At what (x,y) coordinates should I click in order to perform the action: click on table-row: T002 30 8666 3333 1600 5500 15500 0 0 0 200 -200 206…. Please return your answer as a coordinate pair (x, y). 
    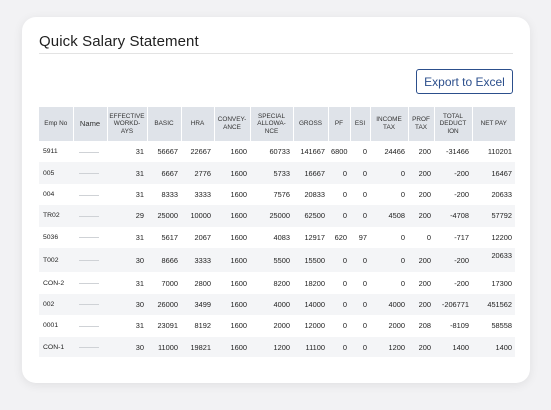
    Looking at the image, I should click on (277, 260).